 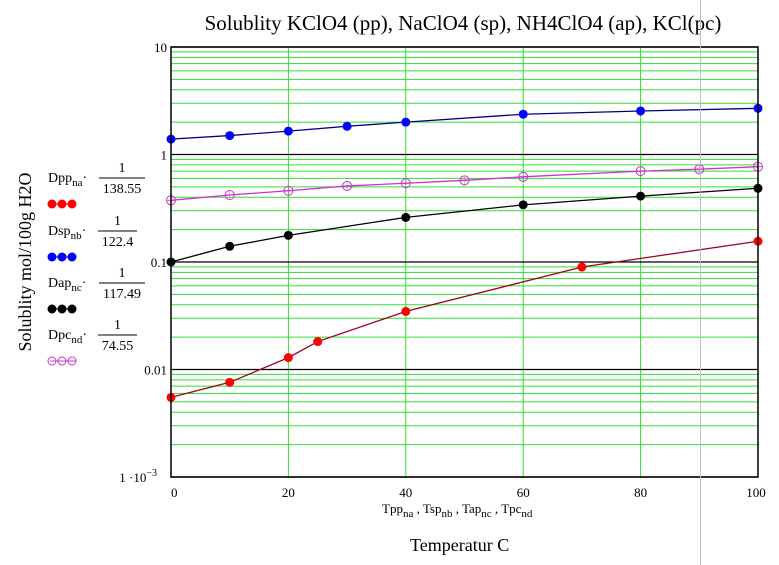 I want to click on legend-denominator: 138.55, so click(x=122, y=189).